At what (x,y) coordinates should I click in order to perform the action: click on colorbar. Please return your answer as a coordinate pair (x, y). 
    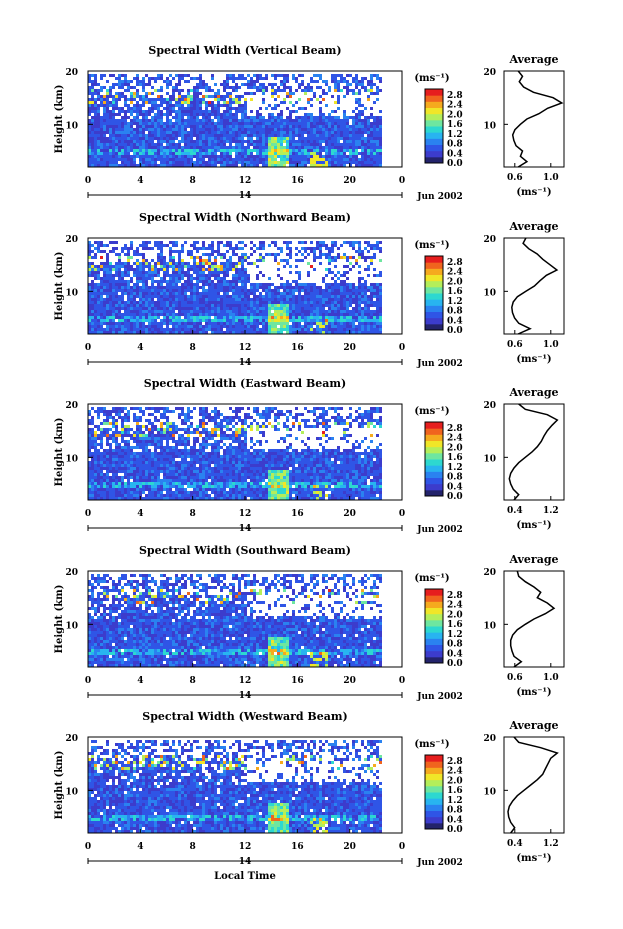
    Looking at the image, I should click on (434, 293).